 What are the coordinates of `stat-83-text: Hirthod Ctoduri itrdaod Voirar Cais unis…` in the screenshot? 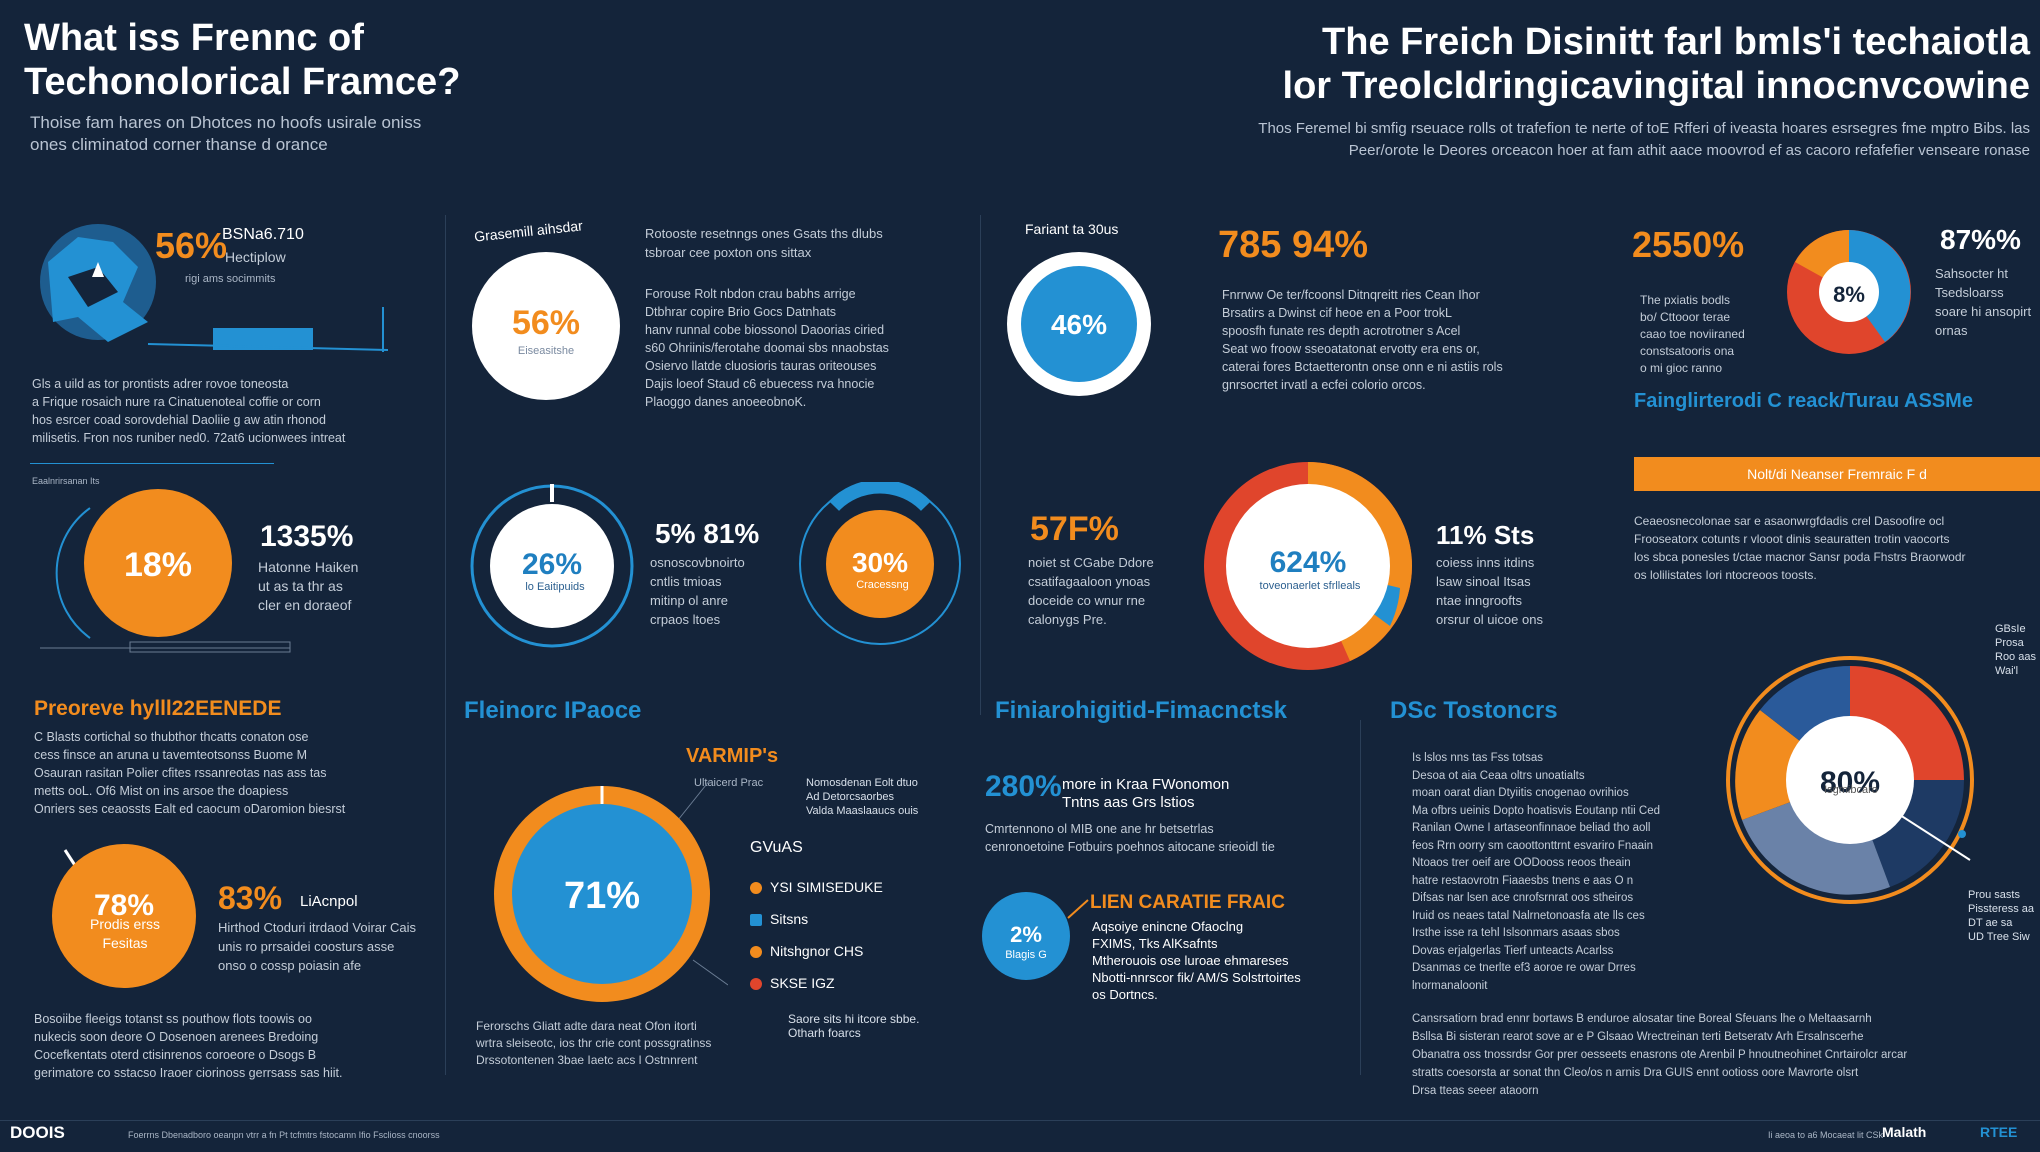 It's located at (317, 946).